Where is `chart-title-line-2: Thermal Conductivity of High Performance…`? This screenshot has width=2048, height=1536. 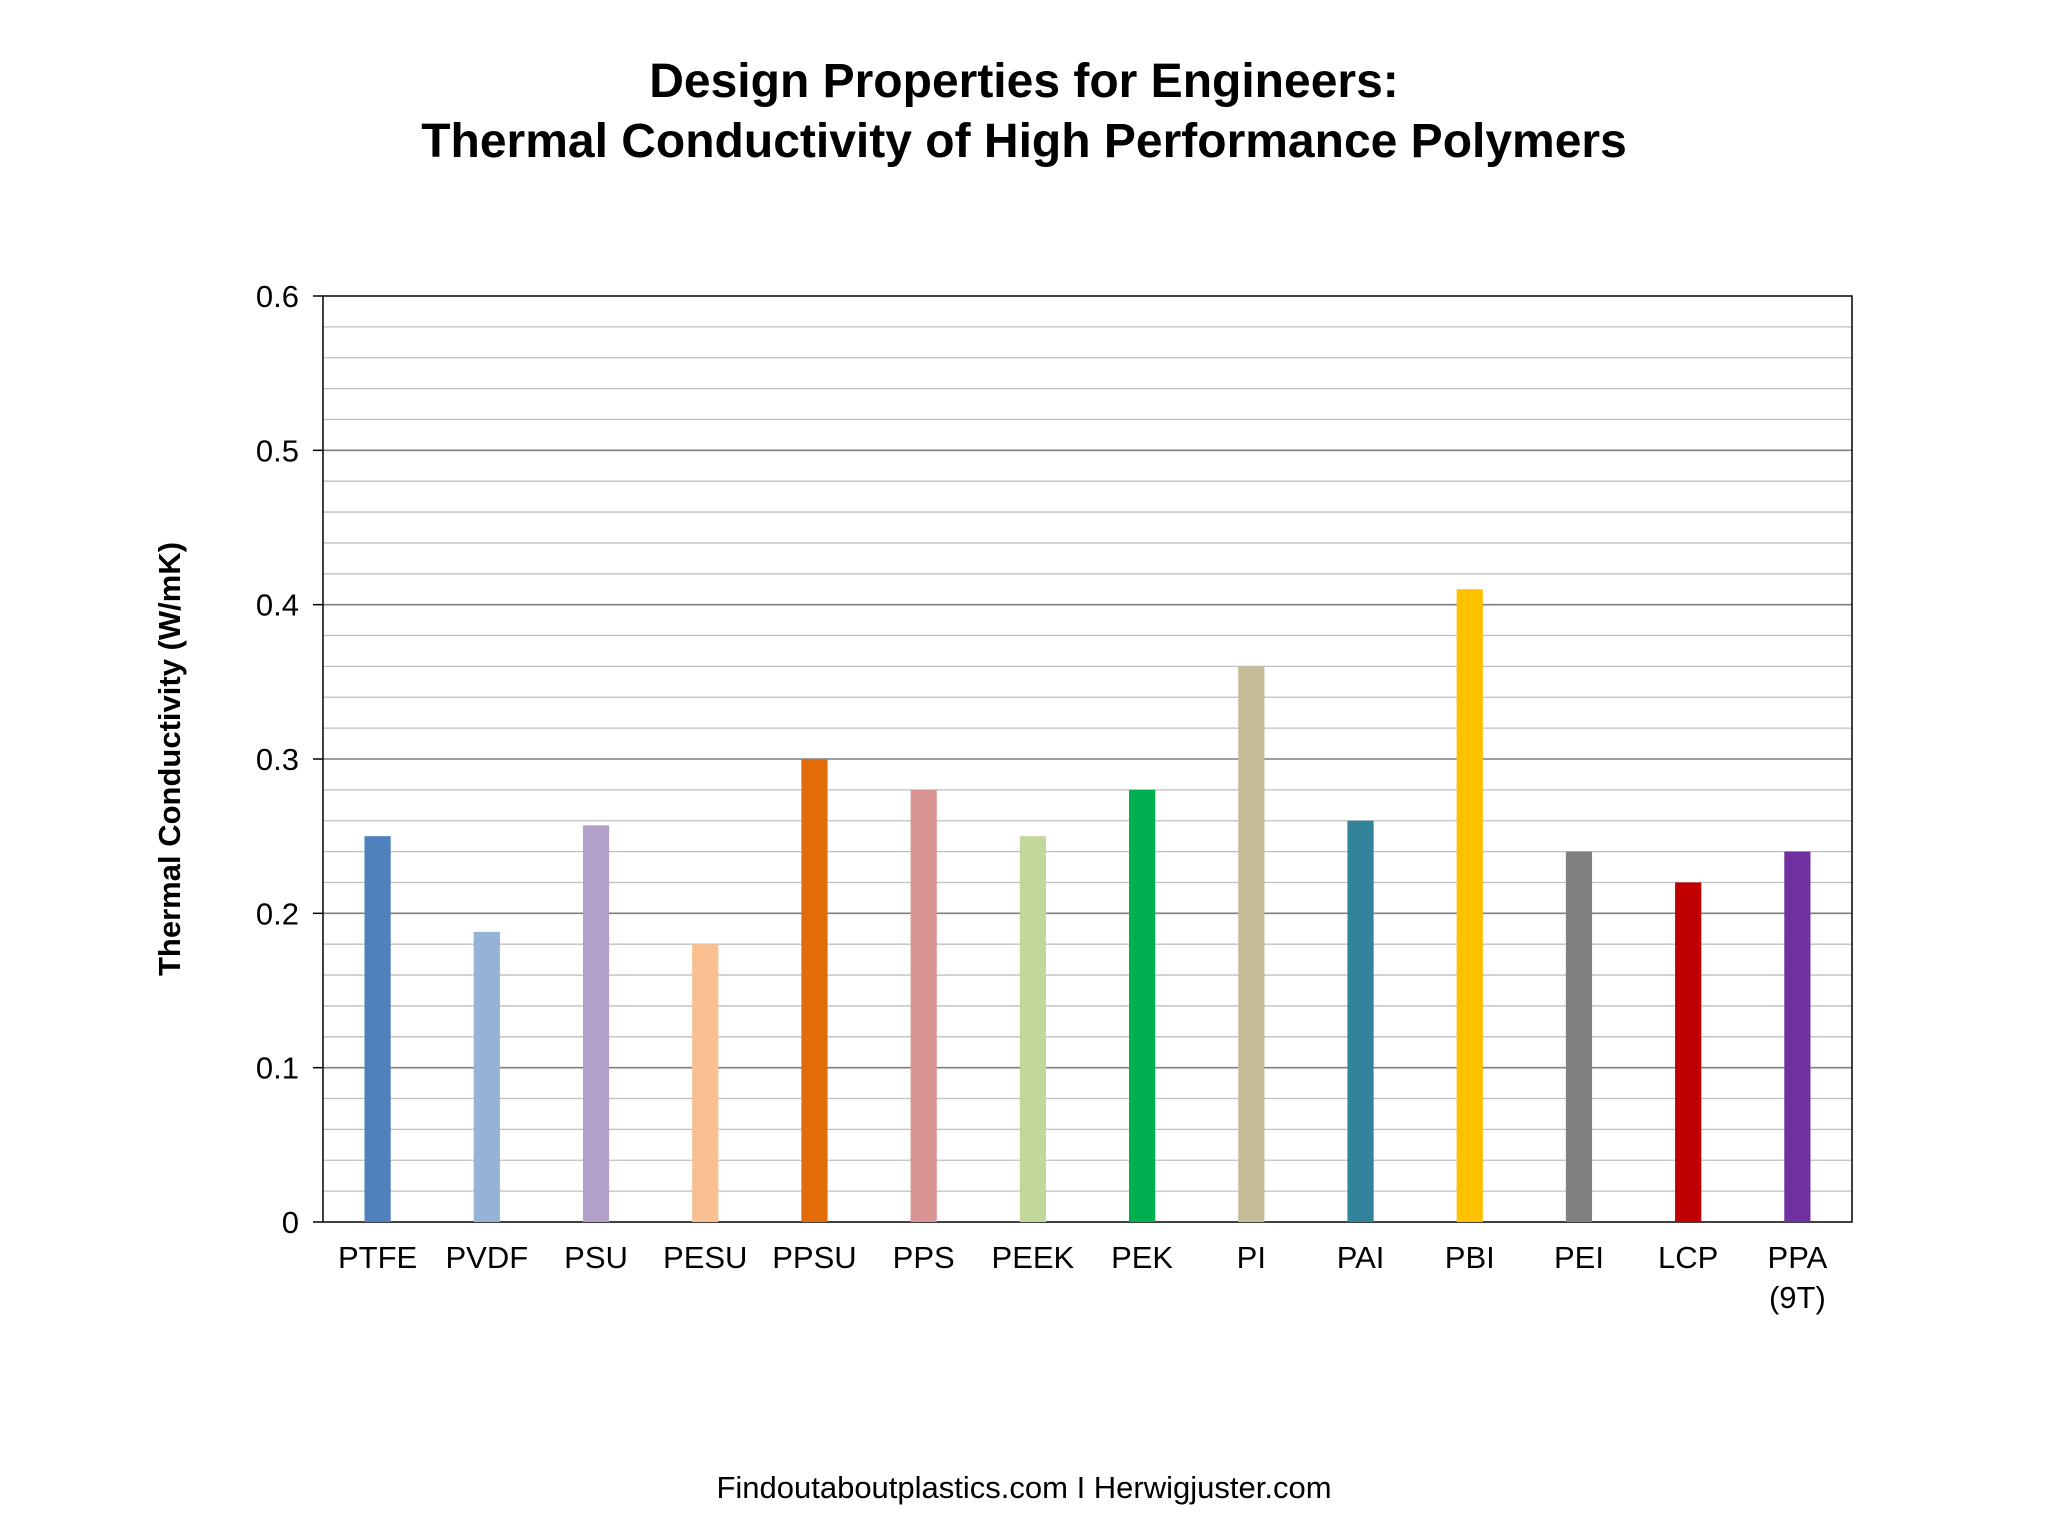 chart-title-line-2: Thermal Conductivity of High Performance… is located at coordinates (1024, 141).